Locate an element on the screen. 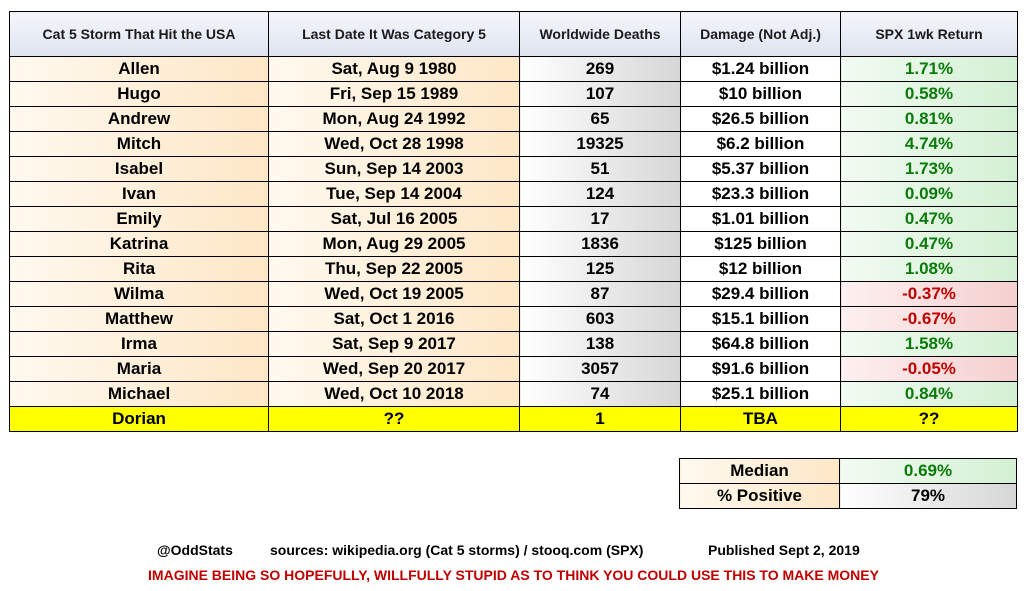 This screenshot has width=1027, height=591. cell-storm: Irma is located at coordinates (139, 344).